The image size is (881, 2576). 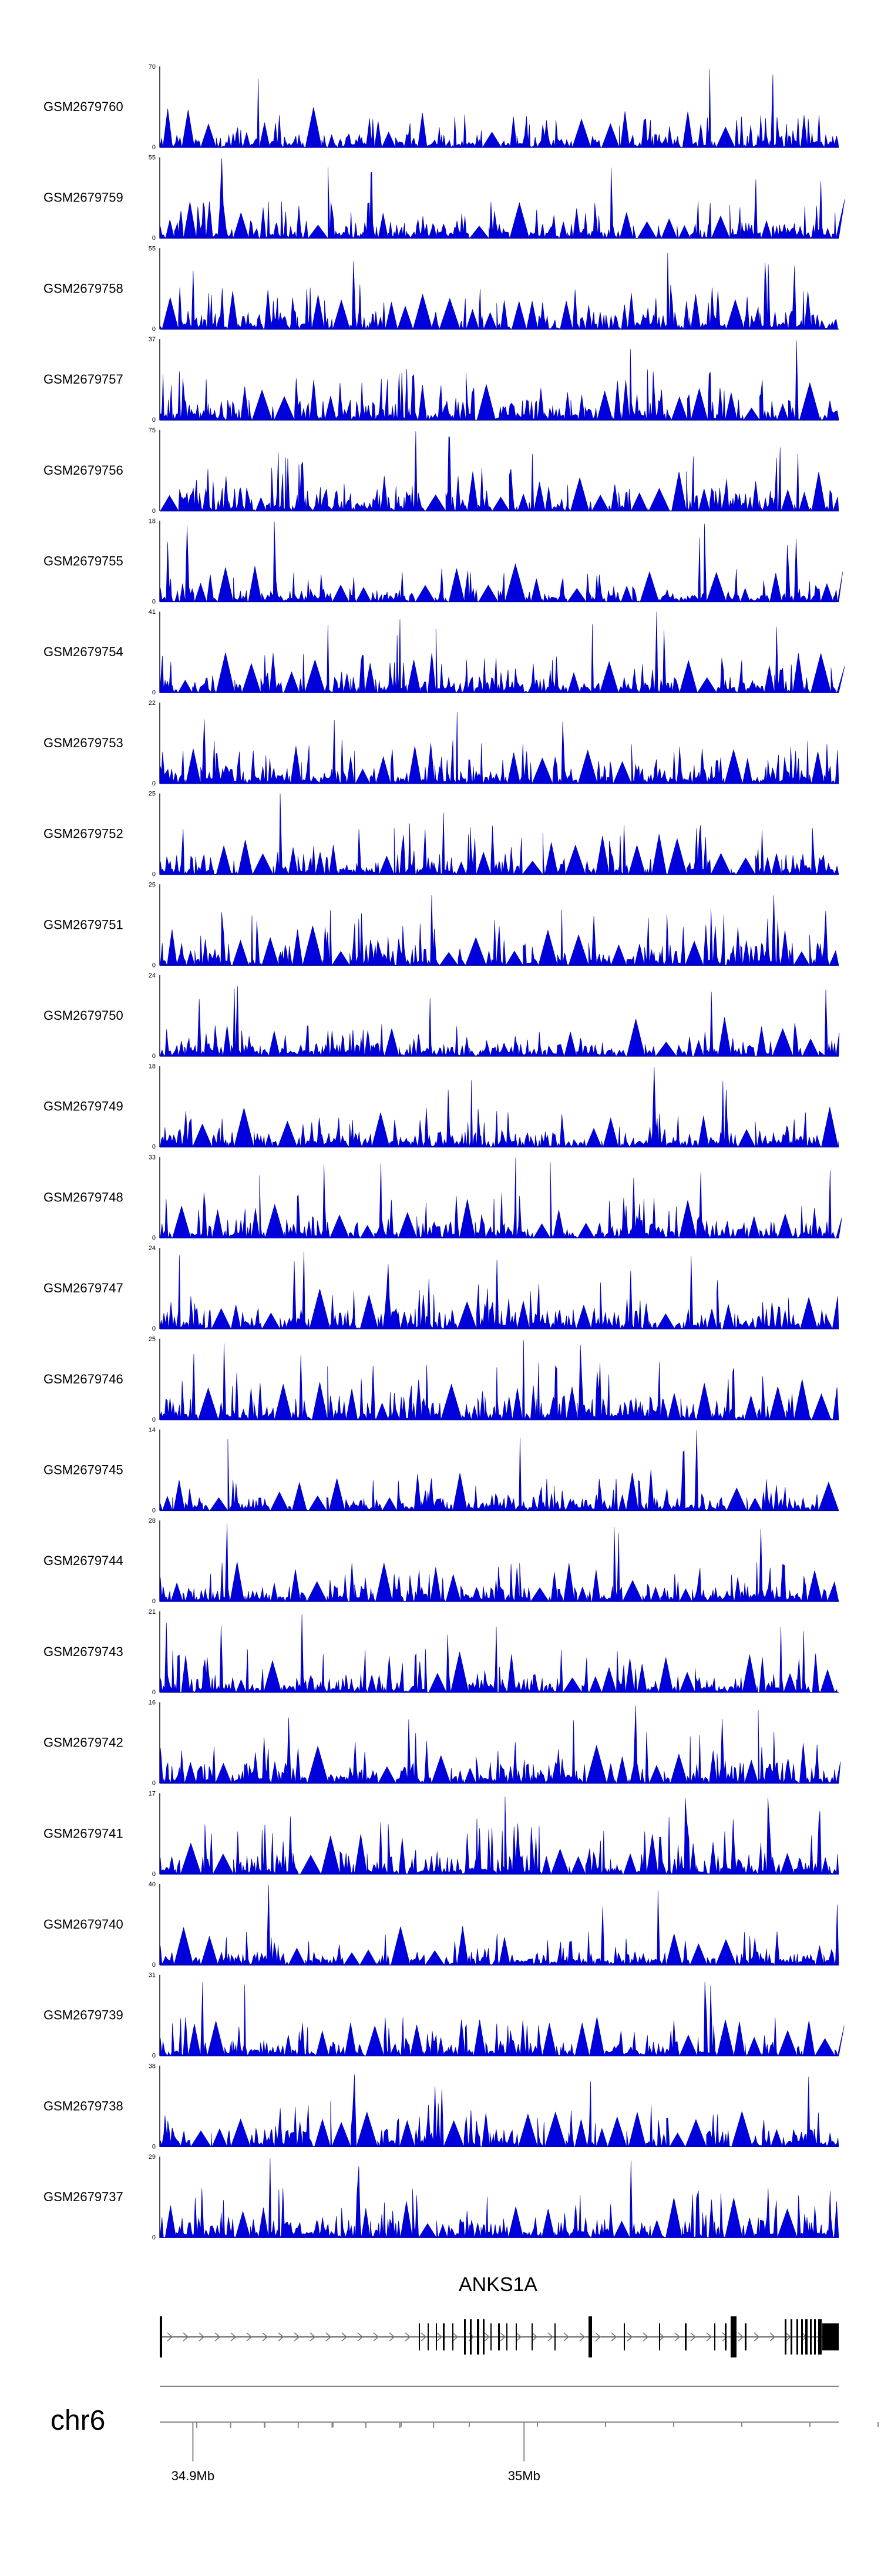 What do you see at coordinates (444, 652) in the screenshot?
I see `track-GSM2679754: GSM2679754 41 0` at bounding box center [444, 652].